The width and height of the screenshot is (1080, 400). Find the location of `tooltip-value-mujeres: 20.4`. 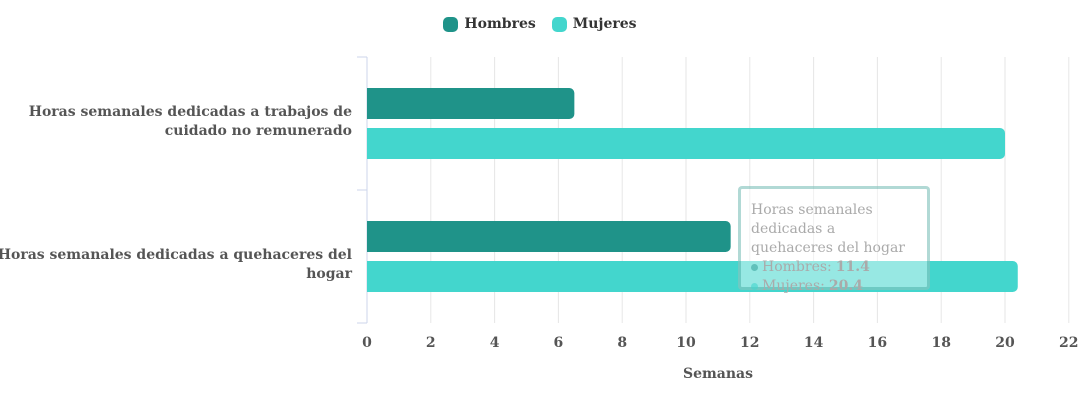

tooltip-value-mujeres: 20.4 is located at coordinates (845, 286).